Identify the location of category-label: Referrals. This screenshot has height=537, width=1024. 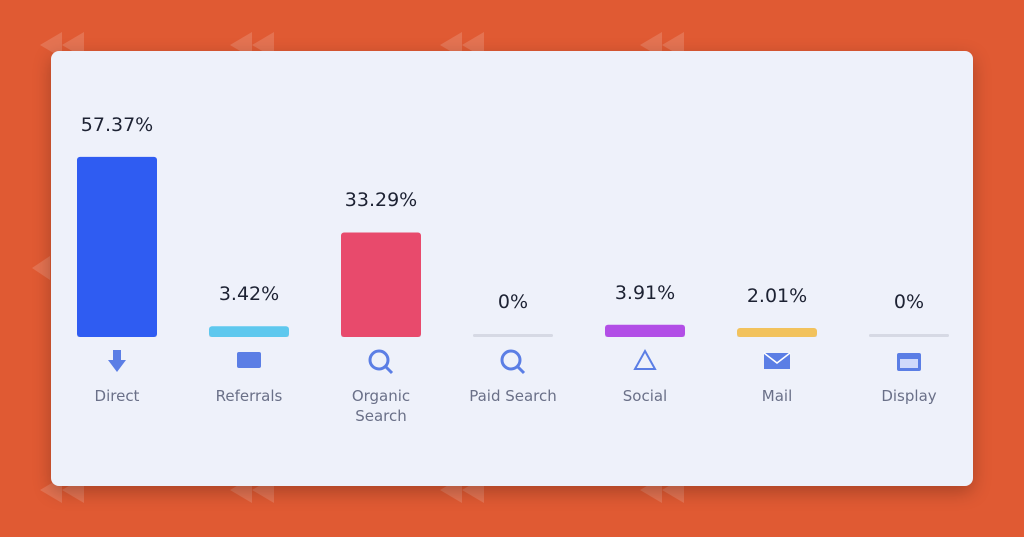
(249, 396).